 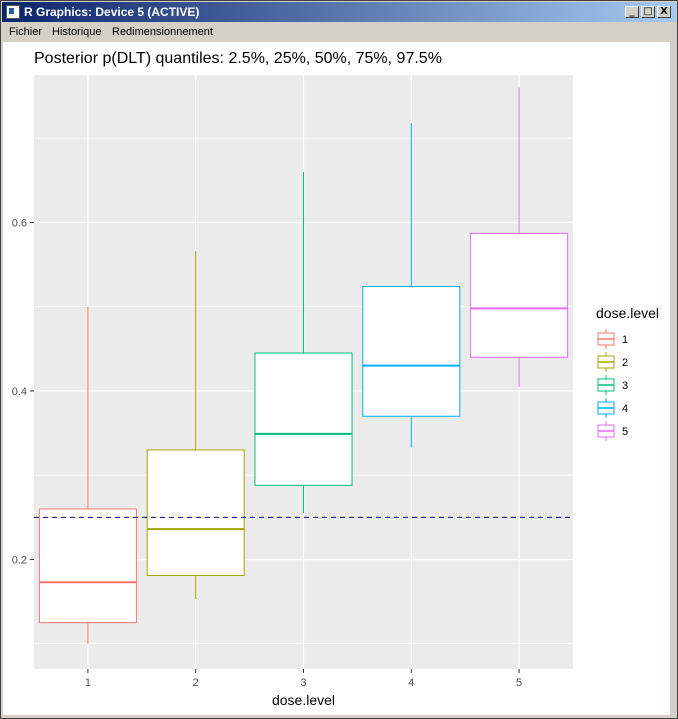 I want to click on menu-fichier: Fichier, so click(x=26, y=32).